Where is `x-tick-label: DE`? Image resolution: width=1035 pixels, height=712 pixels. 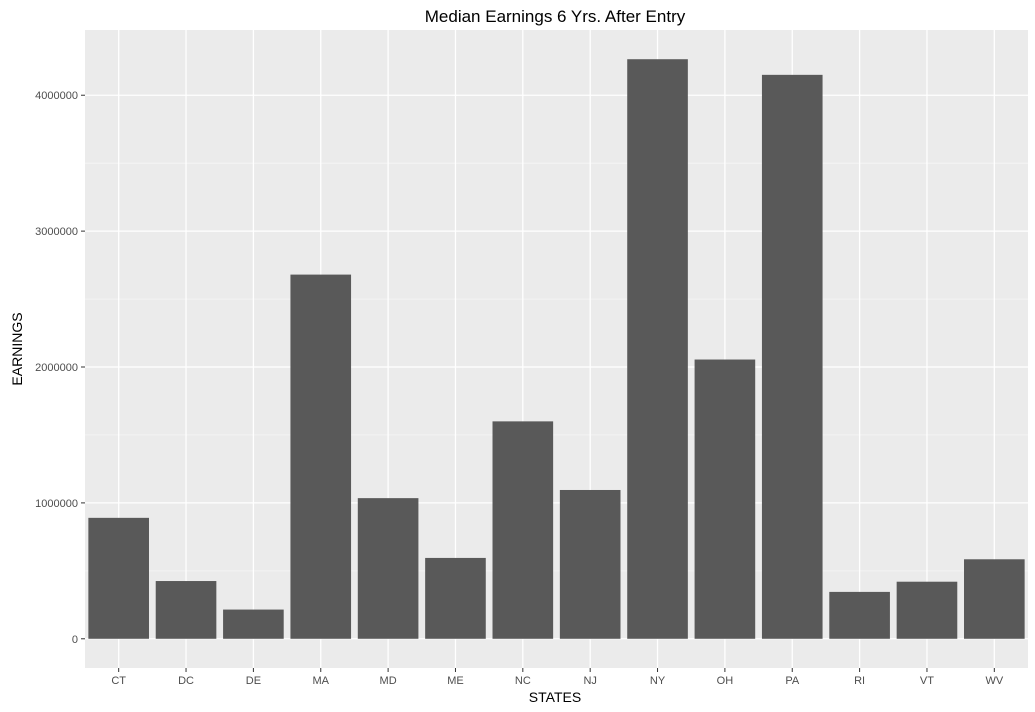 x-tick-label: DE is located at coordinates (253, 681).